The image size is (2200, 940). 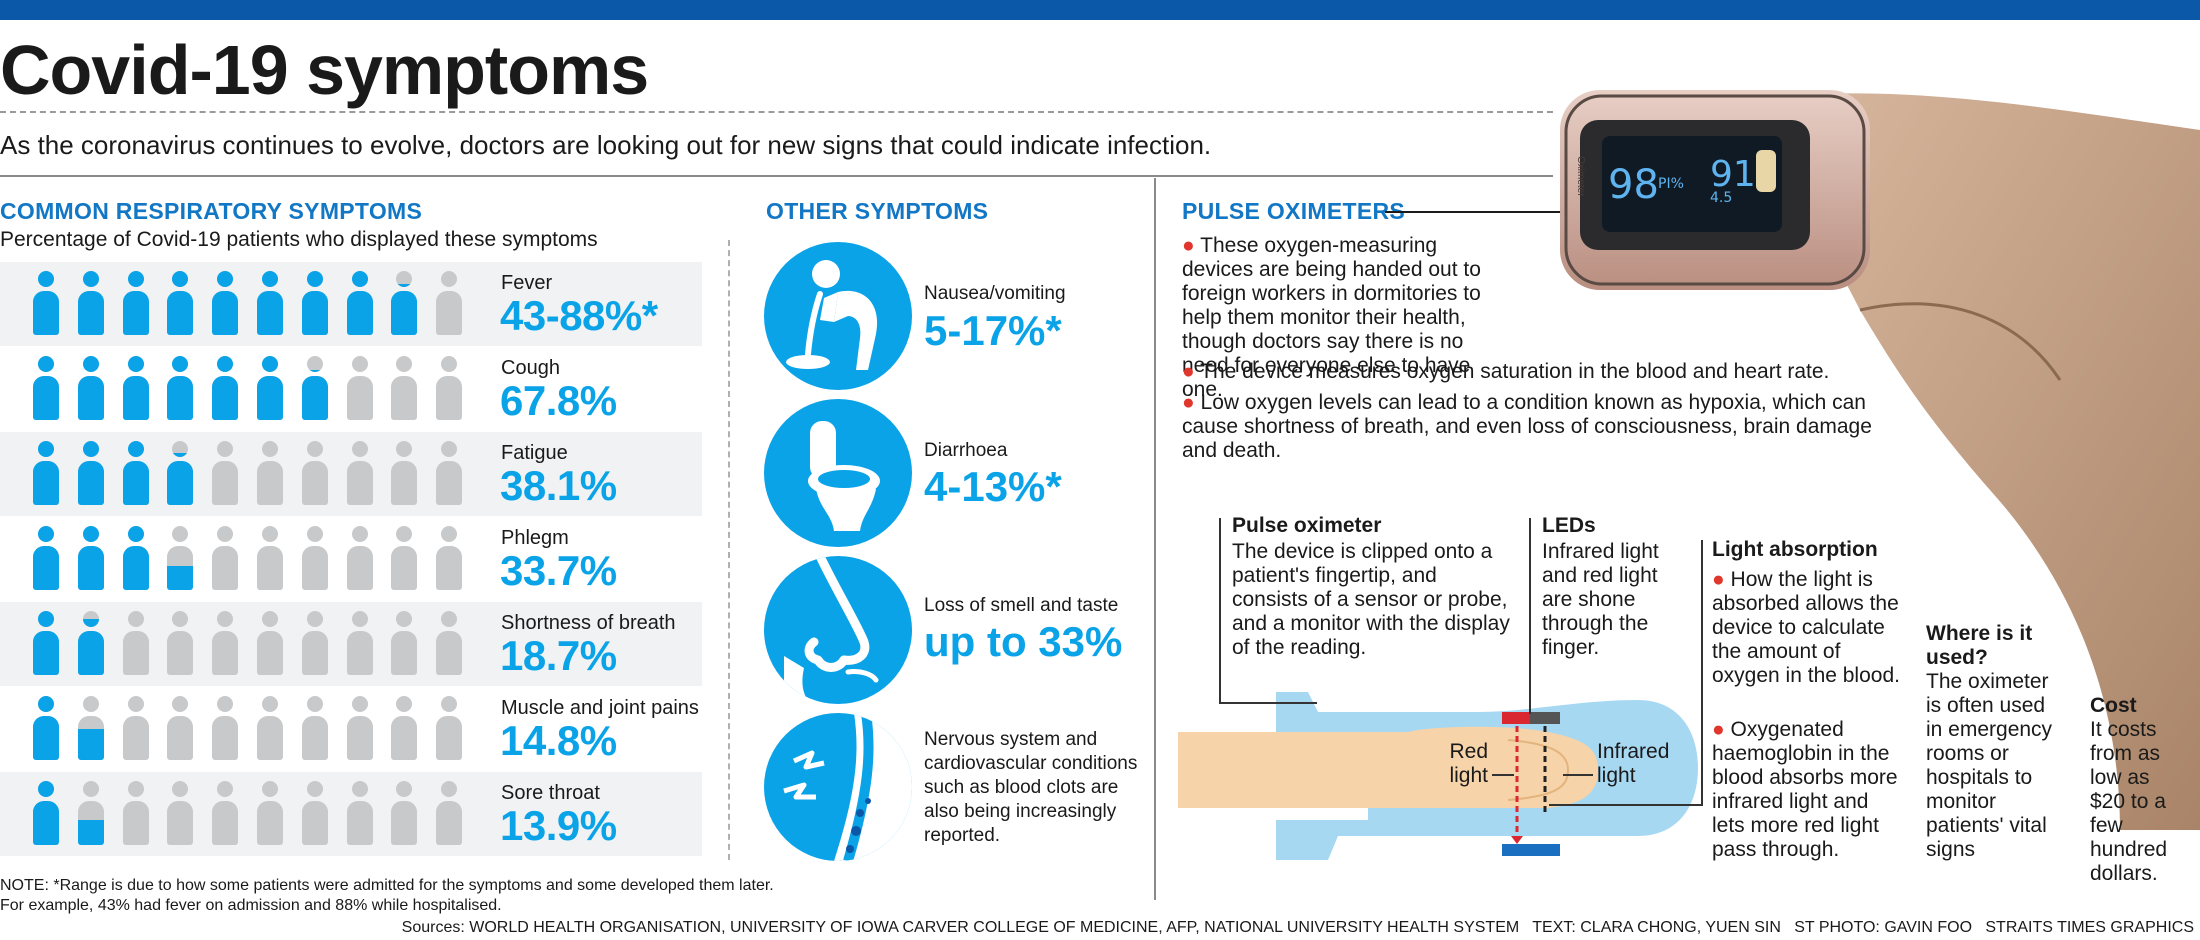 I want to click on symptom-percentage: 14.8%, so click(x=558, y=740).